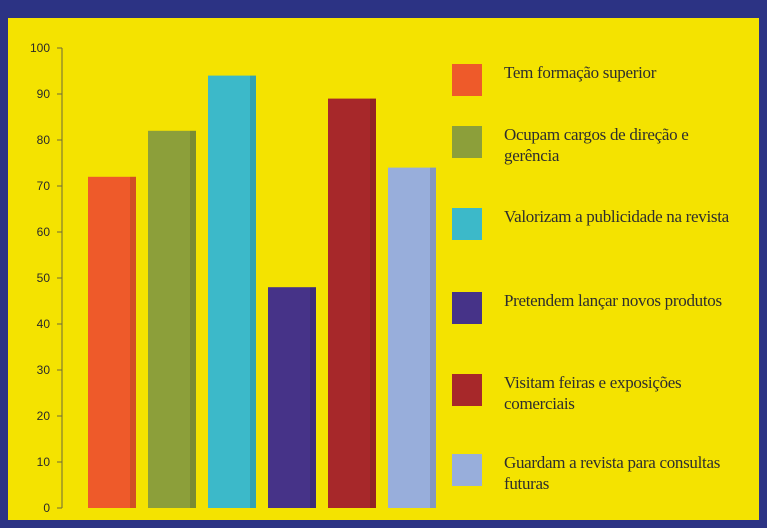 The image size is (767, 528). I want to click on legend-item-2: Ocupam cargos de direção e gerência, so click(598, 145).